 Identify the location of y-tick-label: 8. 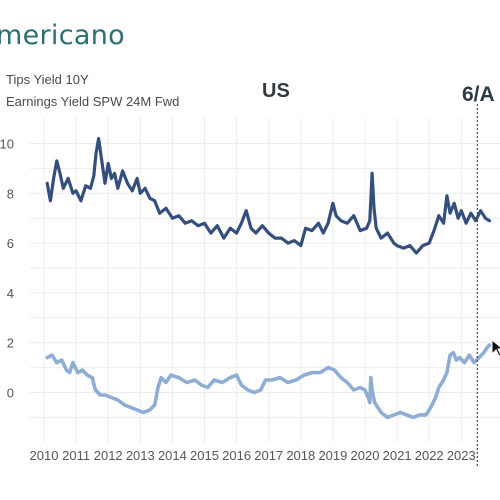
(10, 193).